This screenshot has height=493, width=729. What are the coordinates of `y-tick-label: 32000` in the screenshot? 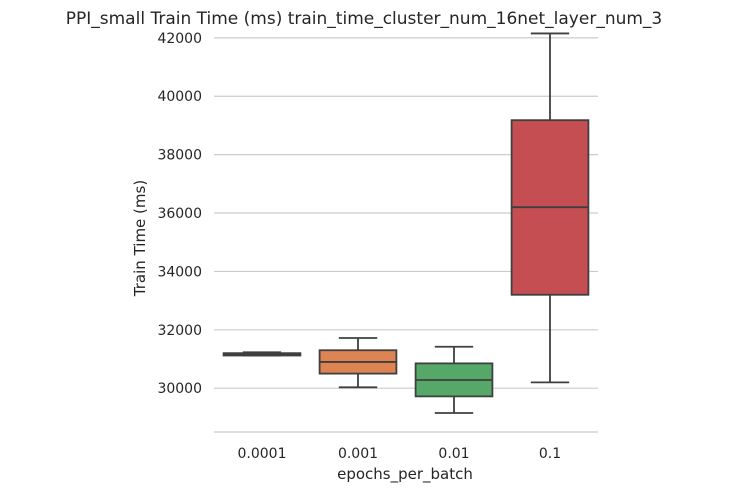 It's located at (179, 331).